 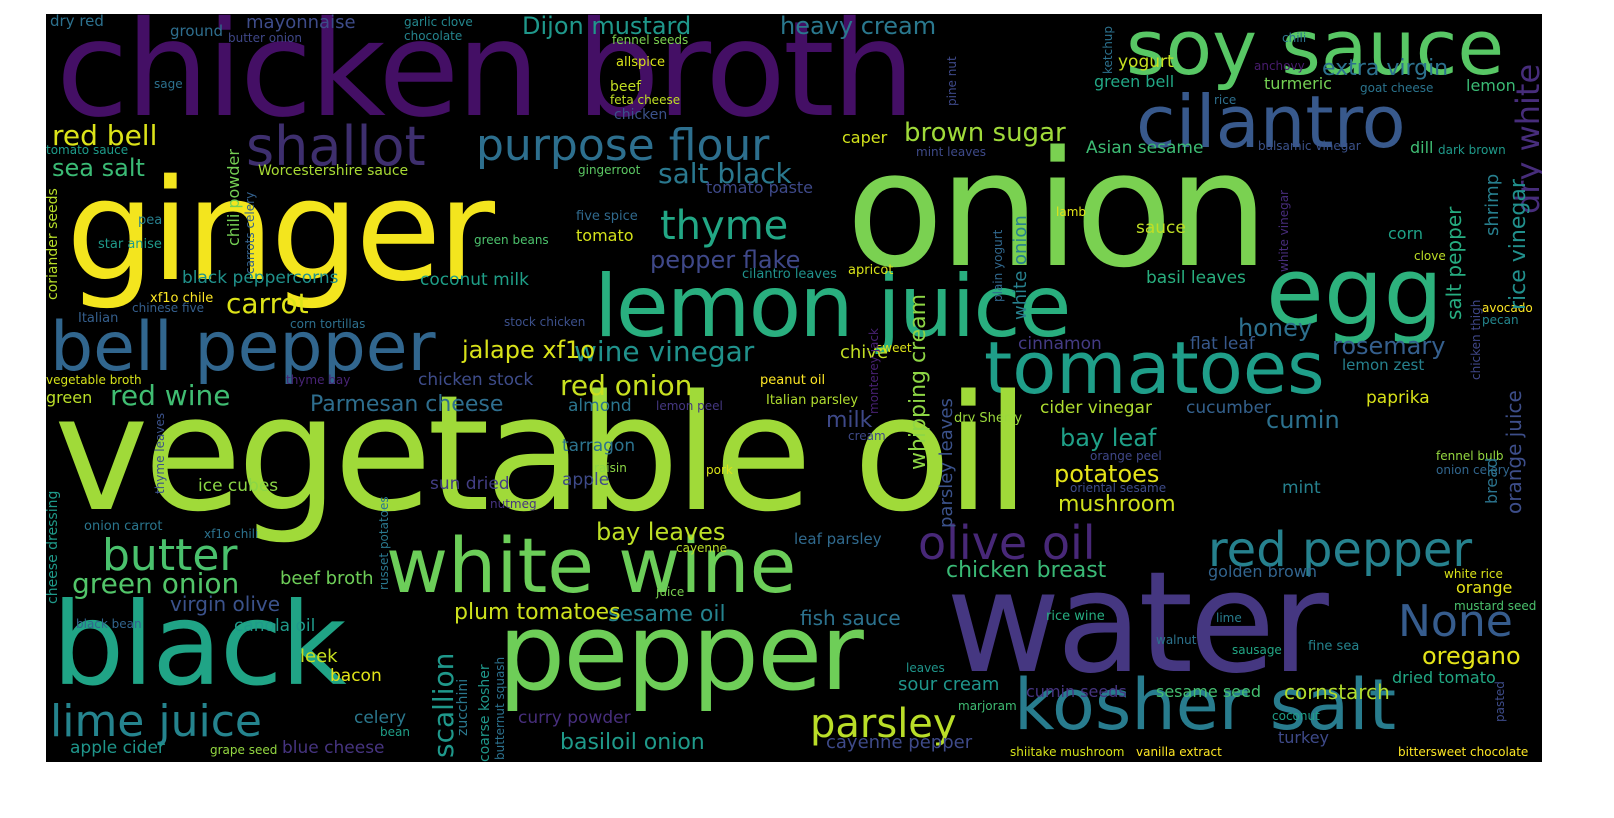 What do you see at coordinates (333, 171) in the screenshot?
I see `word: Worcestershire sauce` at bounding box center [333, 171].